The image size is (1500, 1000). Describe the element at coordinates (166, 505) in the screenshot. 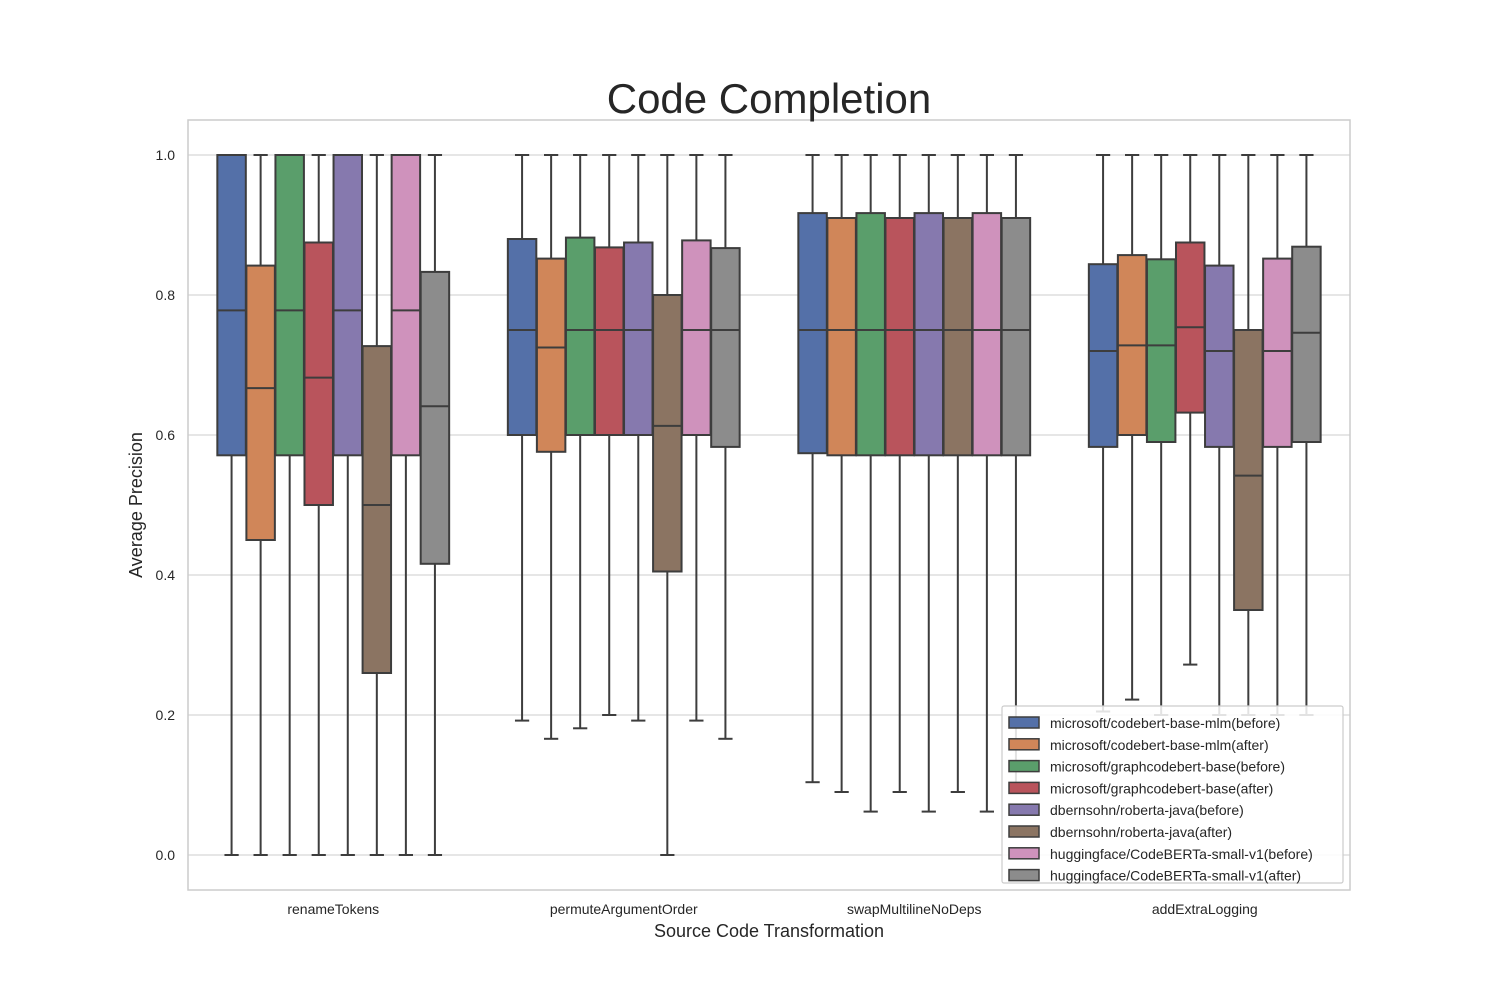

I see `y-tick-labels: 0.0 0.2 0.4 0.6 0.8 1.0` at that location.